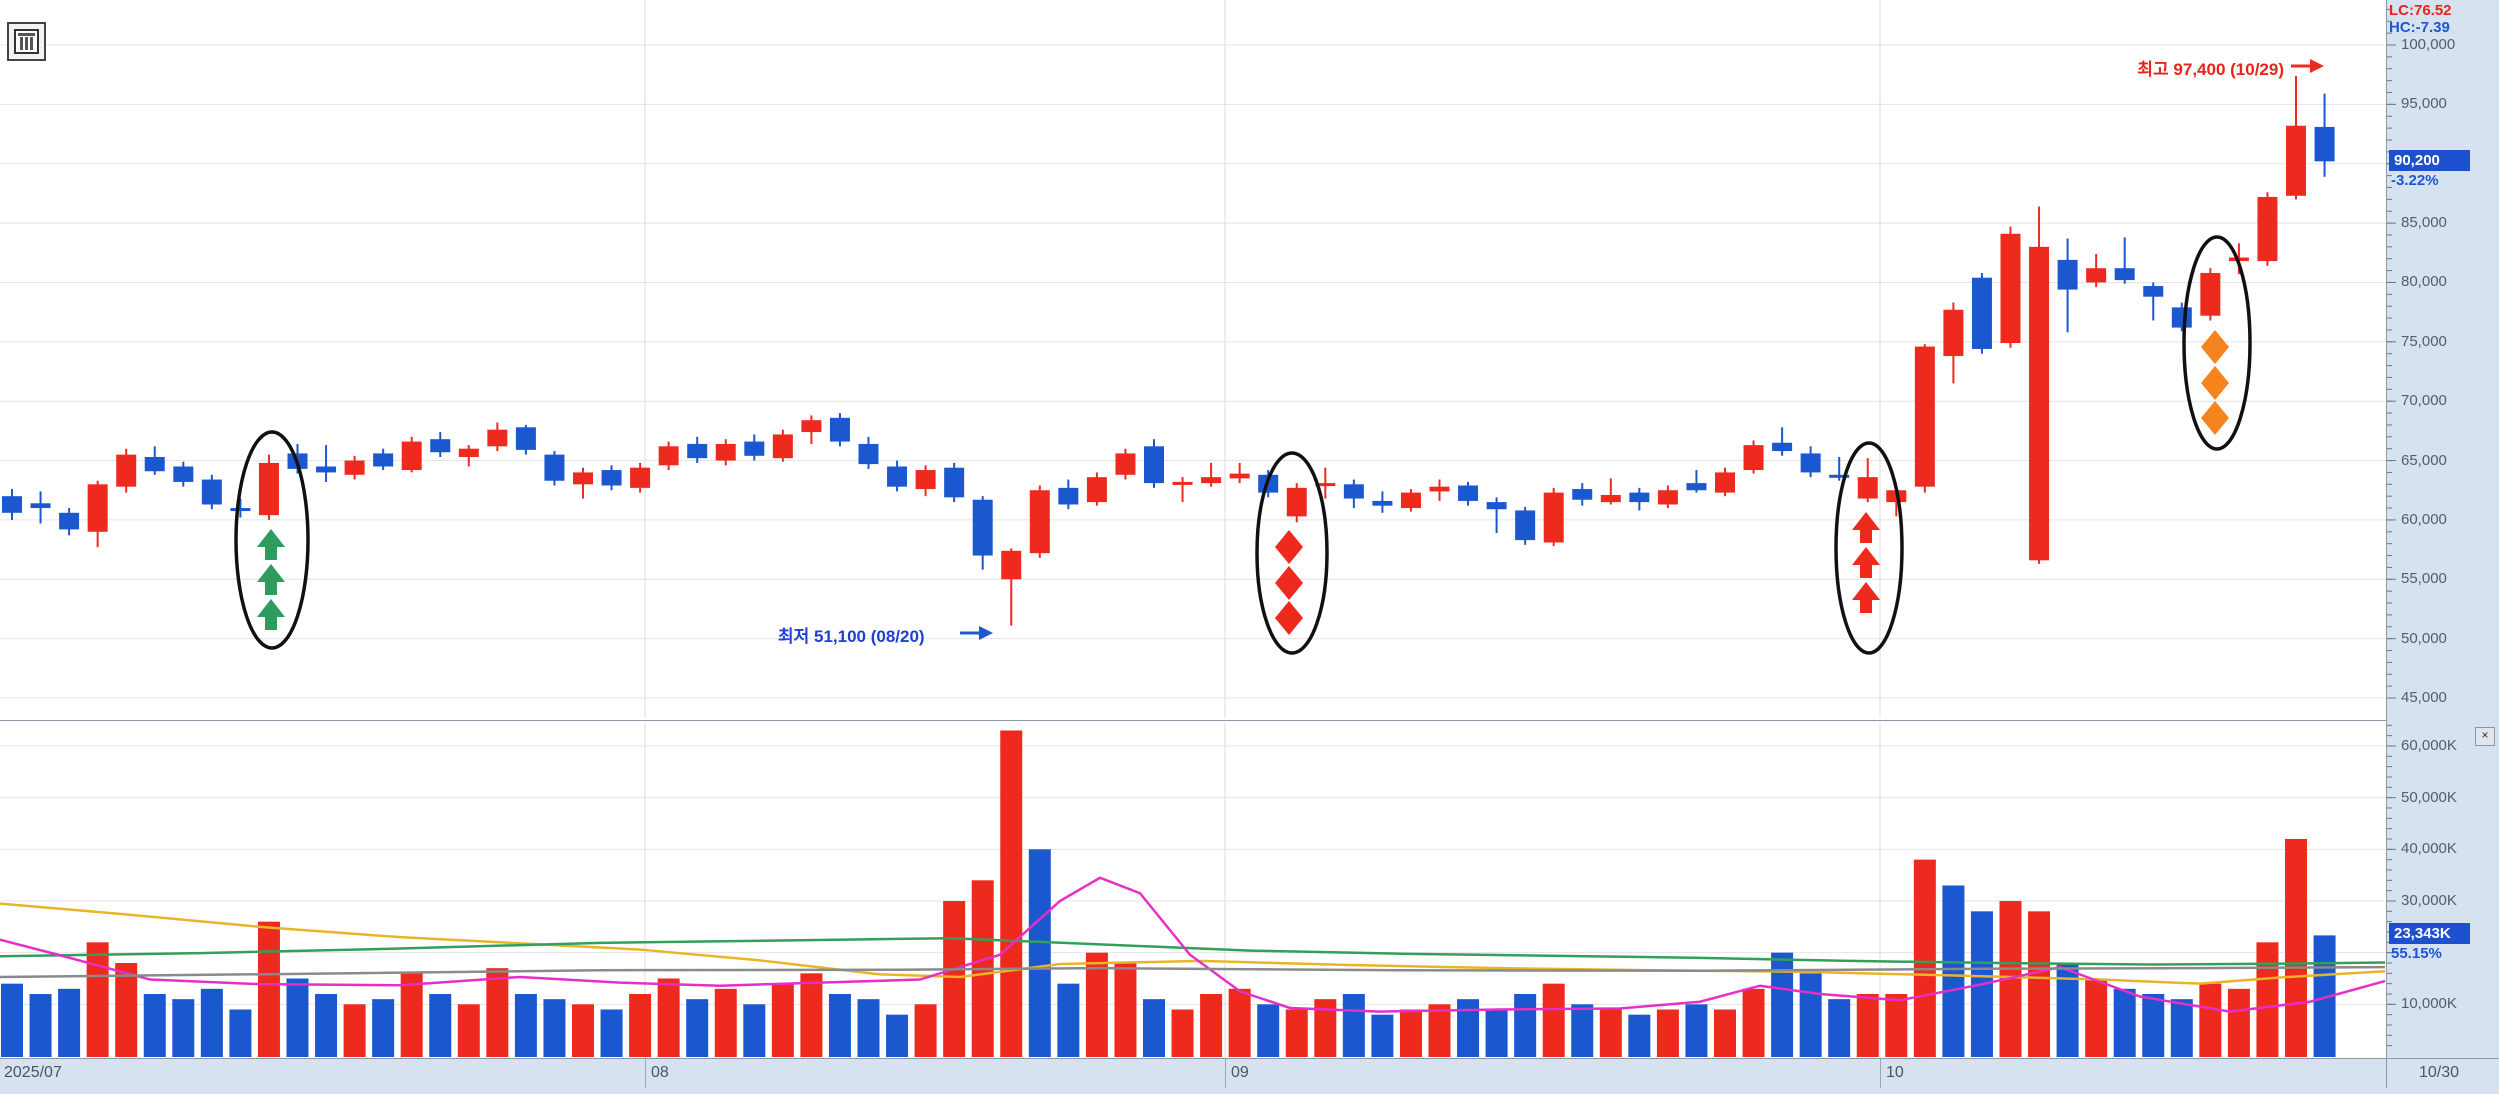  Describe the element at coordinates (2429, 849) in the screenshot. I see `volume-tick-label: 40,000K` at that location.